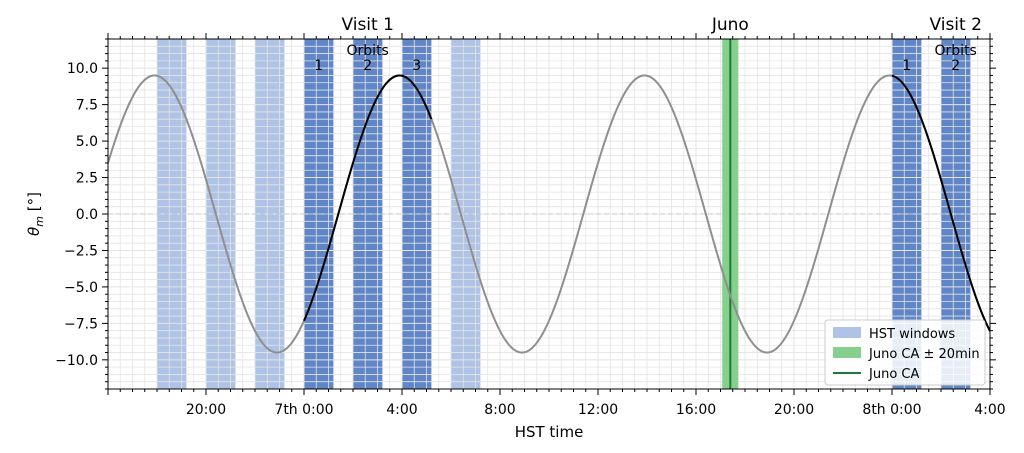  Describe the element at coordinates (87, 179) in the screenshot. I see `y-tick-label: 2.5` at that location.